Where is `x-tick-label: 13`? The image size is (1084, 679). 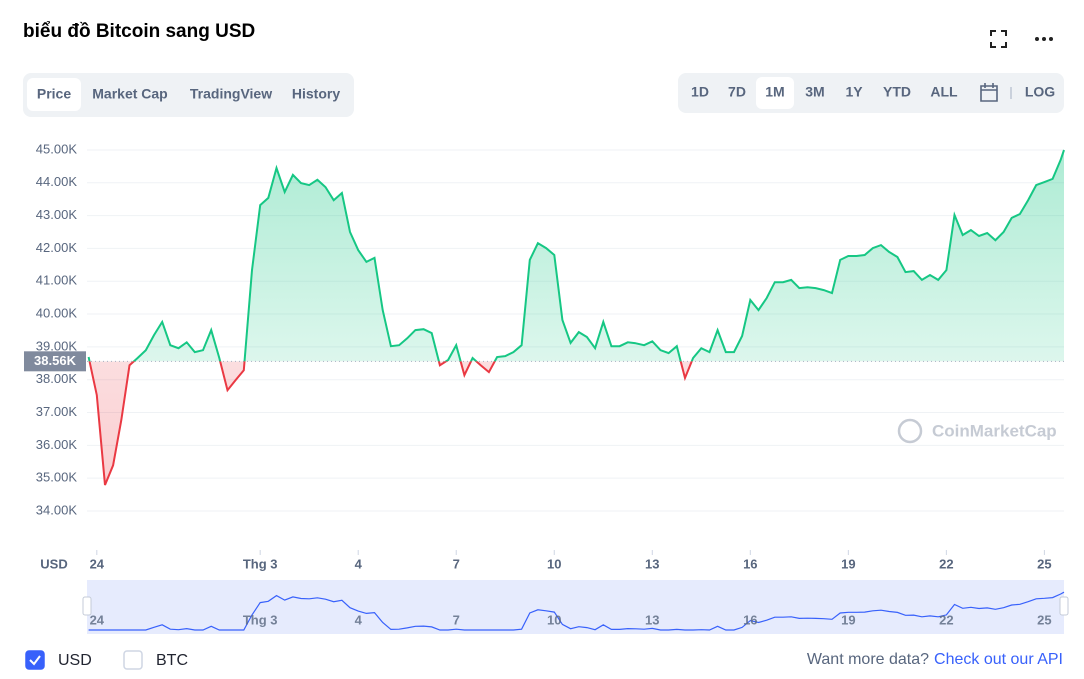
x-tick-label: 13 is located at coordinates (652, 563).